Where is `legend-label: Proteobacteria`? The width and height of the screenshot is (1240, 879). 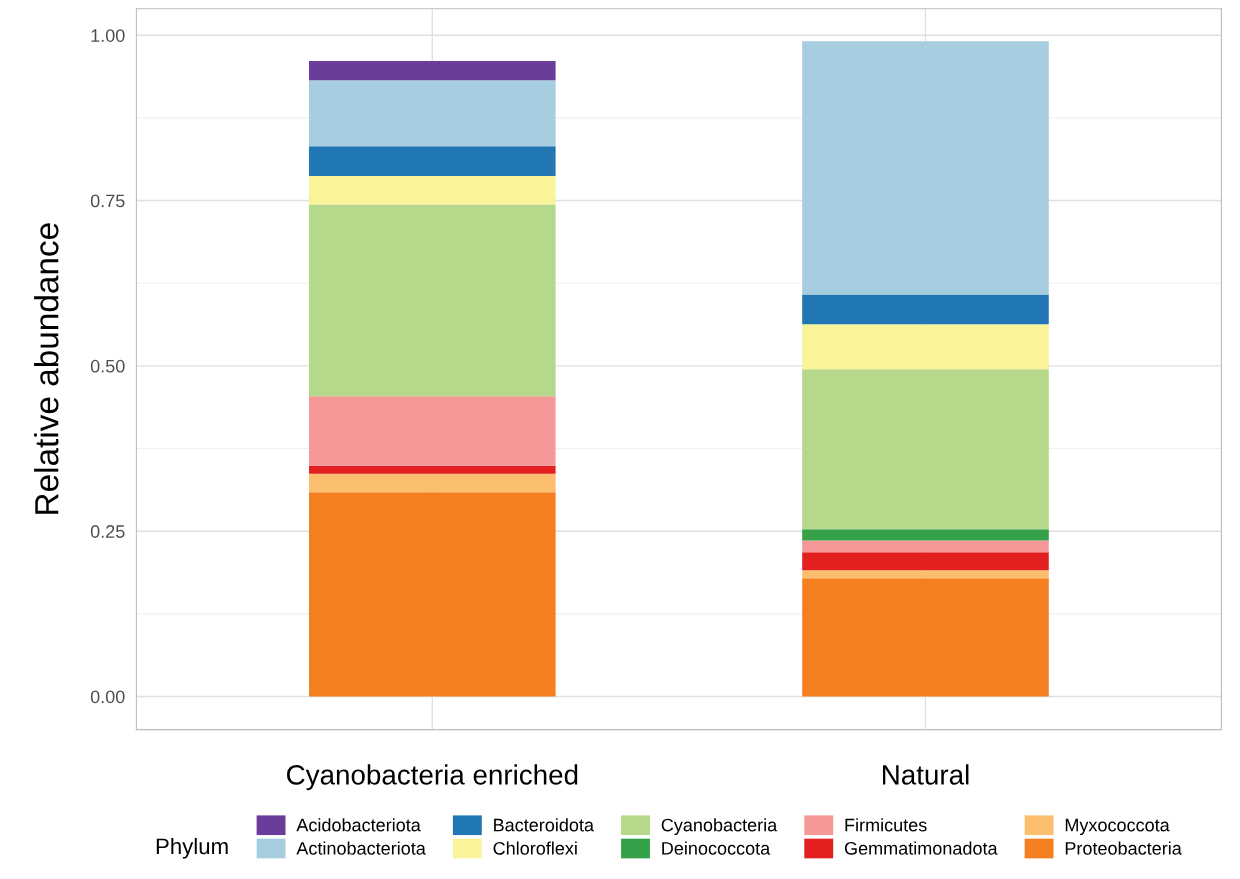
legend-label: Proteobacteria is located at coordinates (1123, 848).